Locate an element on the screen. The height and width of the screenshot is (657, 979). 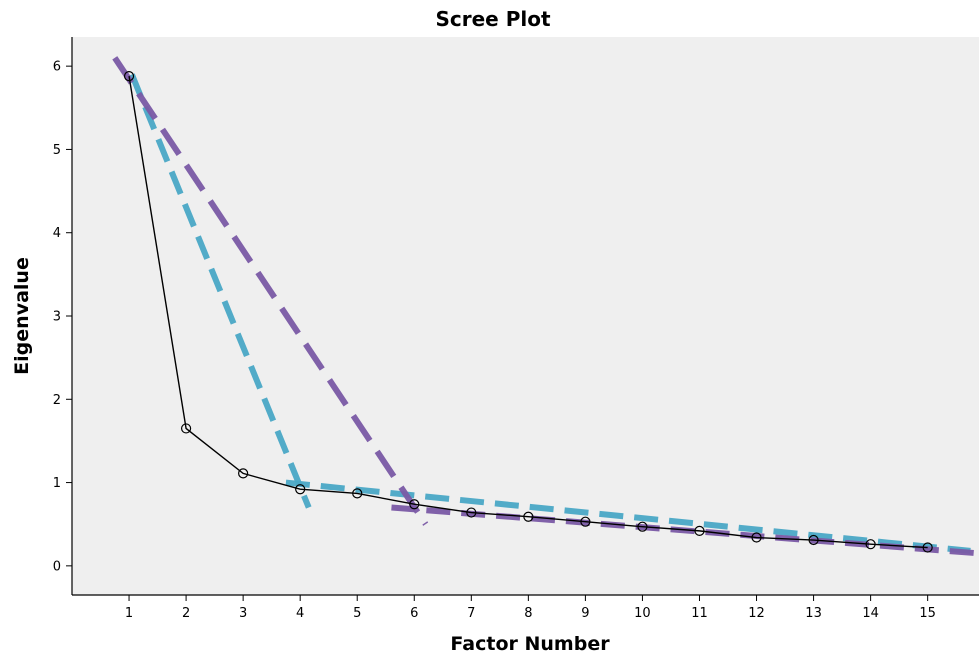
x-tick-label: 14 is located at coordinates (870, 613).